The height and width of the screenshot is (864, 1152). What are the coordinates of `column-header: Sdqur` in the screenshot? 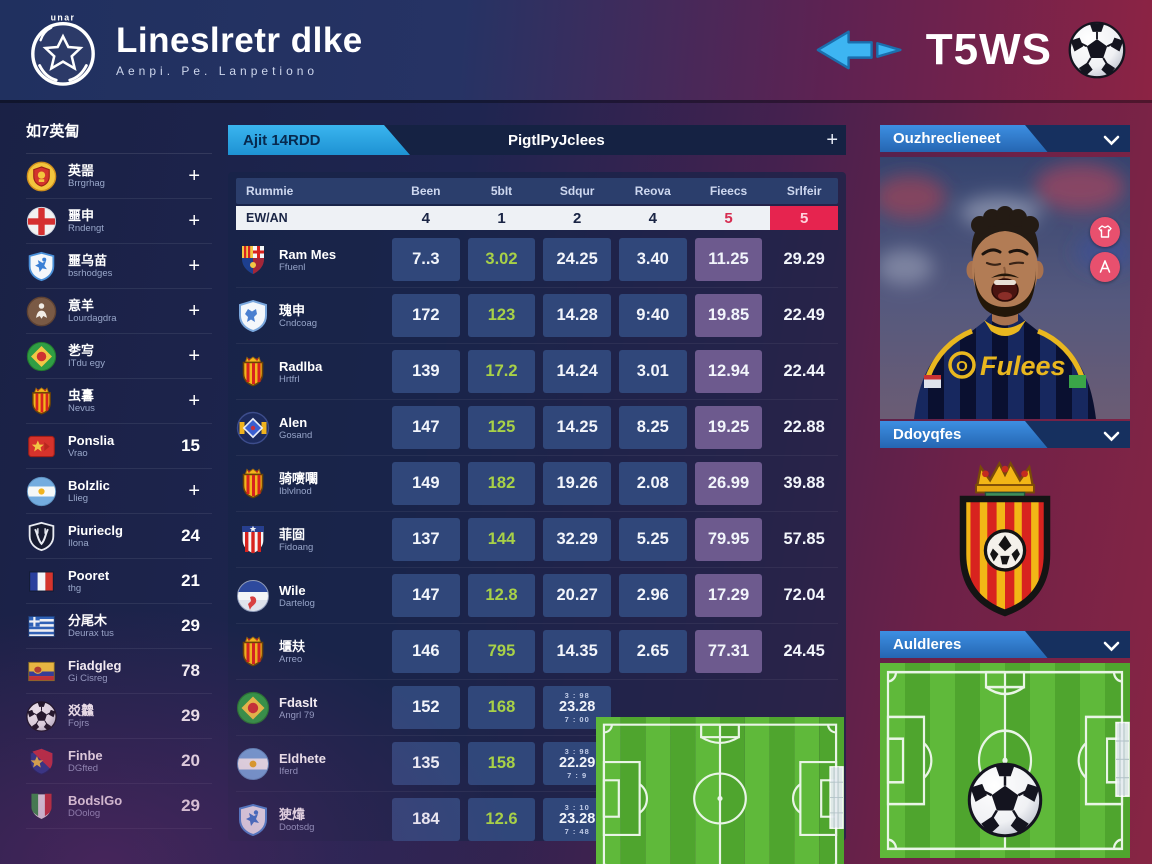 It's located at (577, 191).